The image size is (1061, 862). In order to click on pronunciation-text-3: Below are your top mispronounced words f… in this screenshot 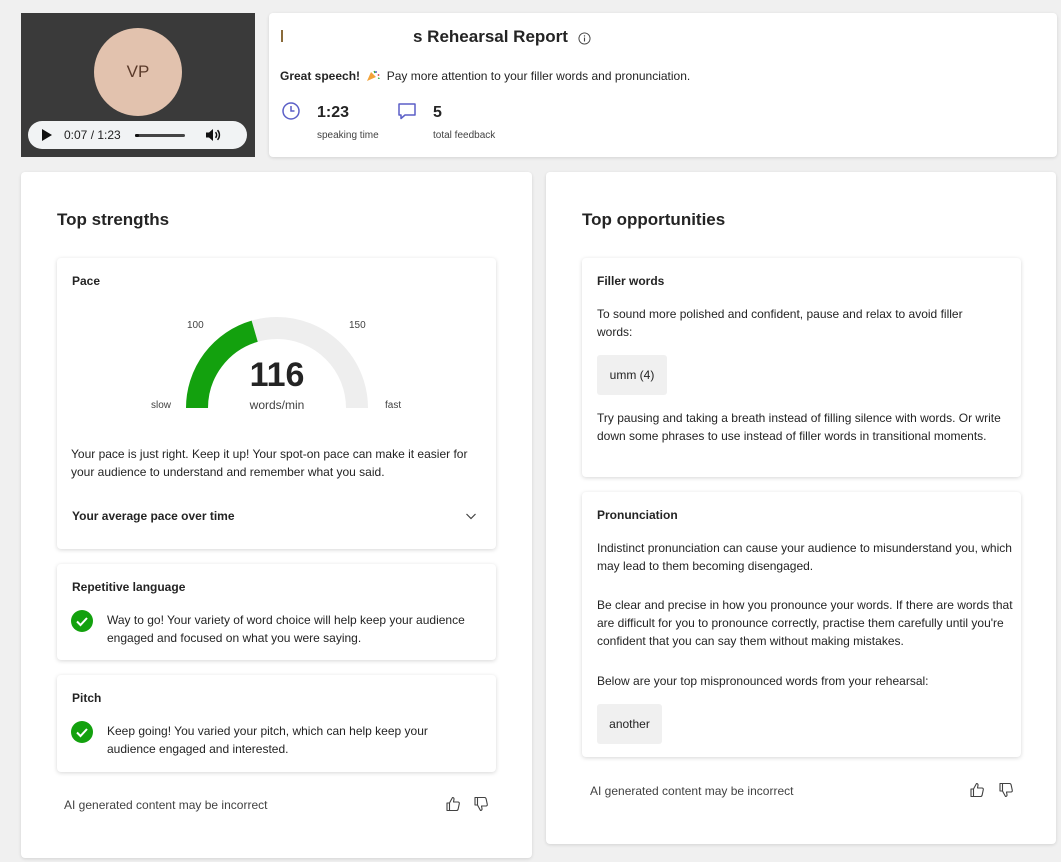, I will do `click(763, 681)`.